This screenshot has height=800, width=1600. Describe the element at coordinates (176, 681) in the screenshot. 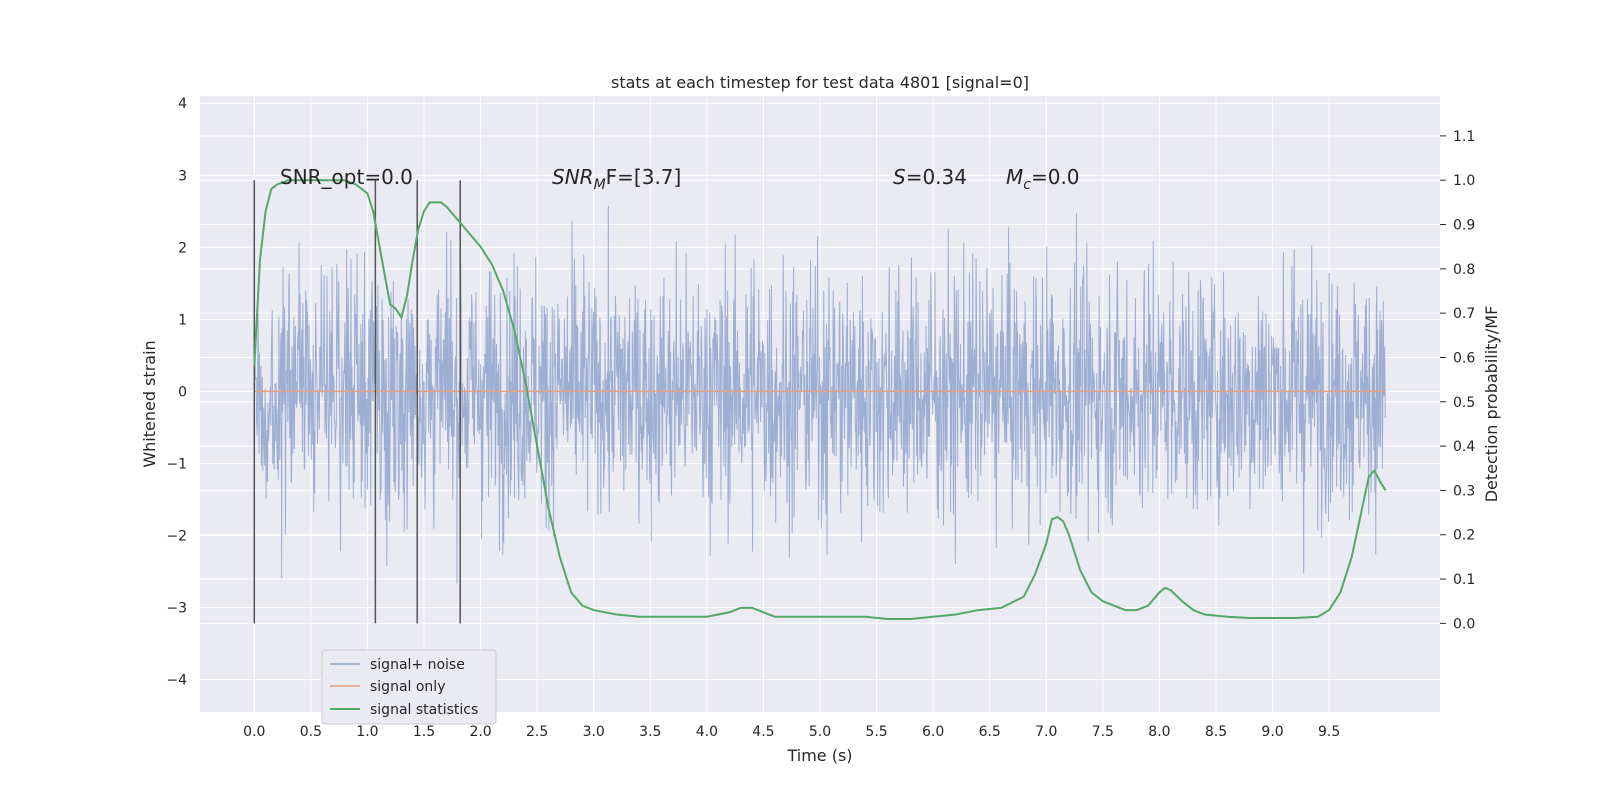

I see `y-left-tick-label: −4` at that location.